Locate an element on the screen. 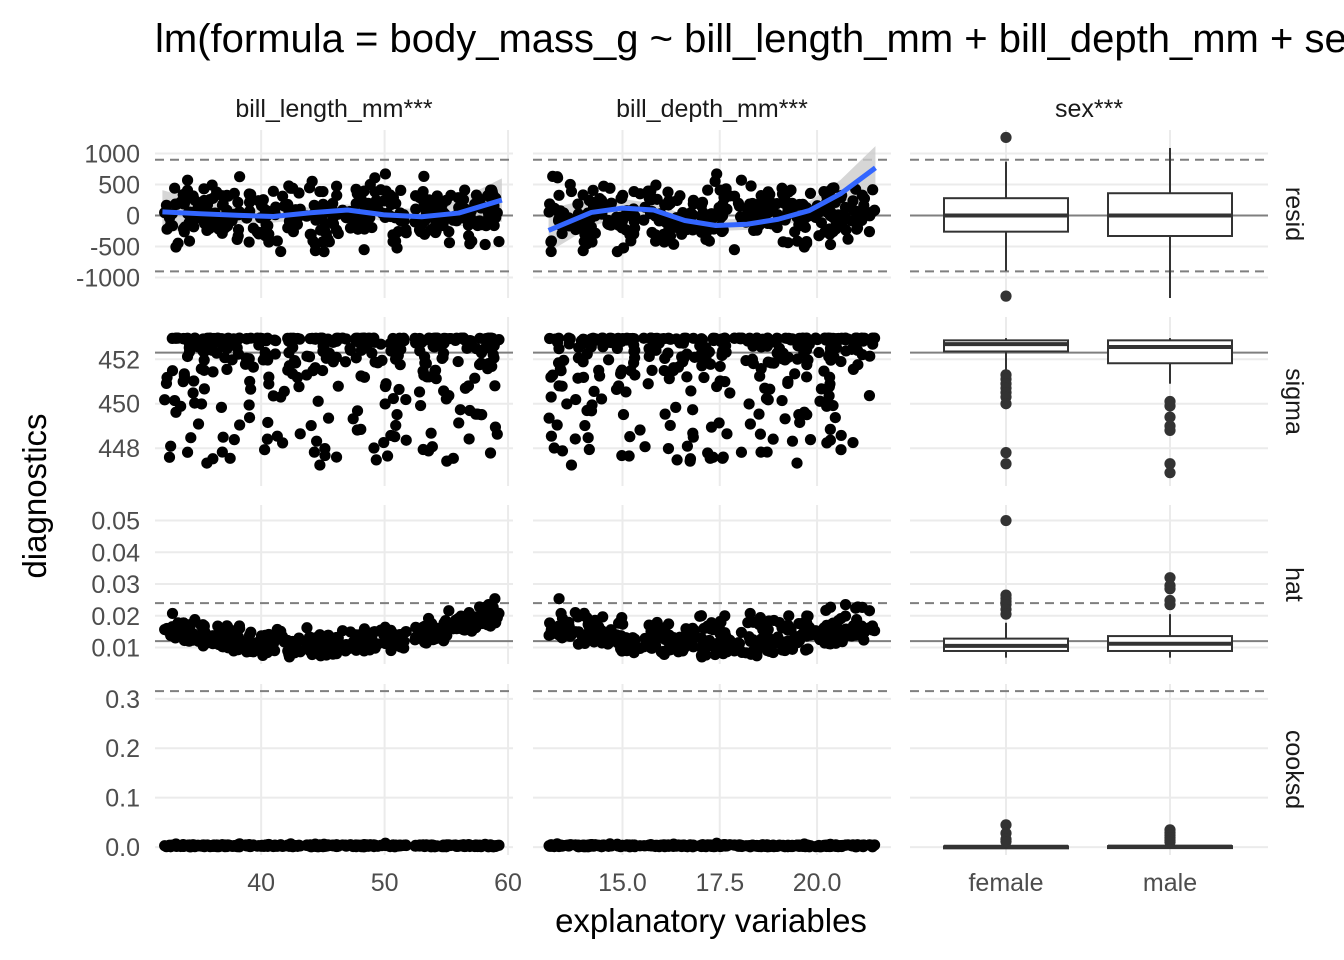 The width and height of the screenshot is (1344, 960). y-axis-title: diagnostics is located at coordinates (34, 495).